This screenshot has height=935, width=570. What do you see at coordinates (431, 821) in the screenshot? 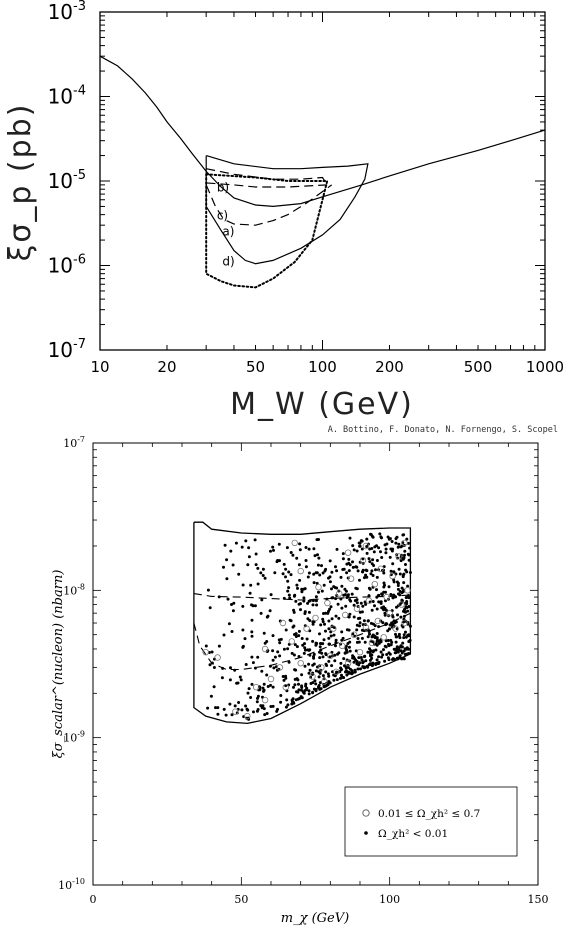
I see `legend-box` at bounding box center [431, 821].